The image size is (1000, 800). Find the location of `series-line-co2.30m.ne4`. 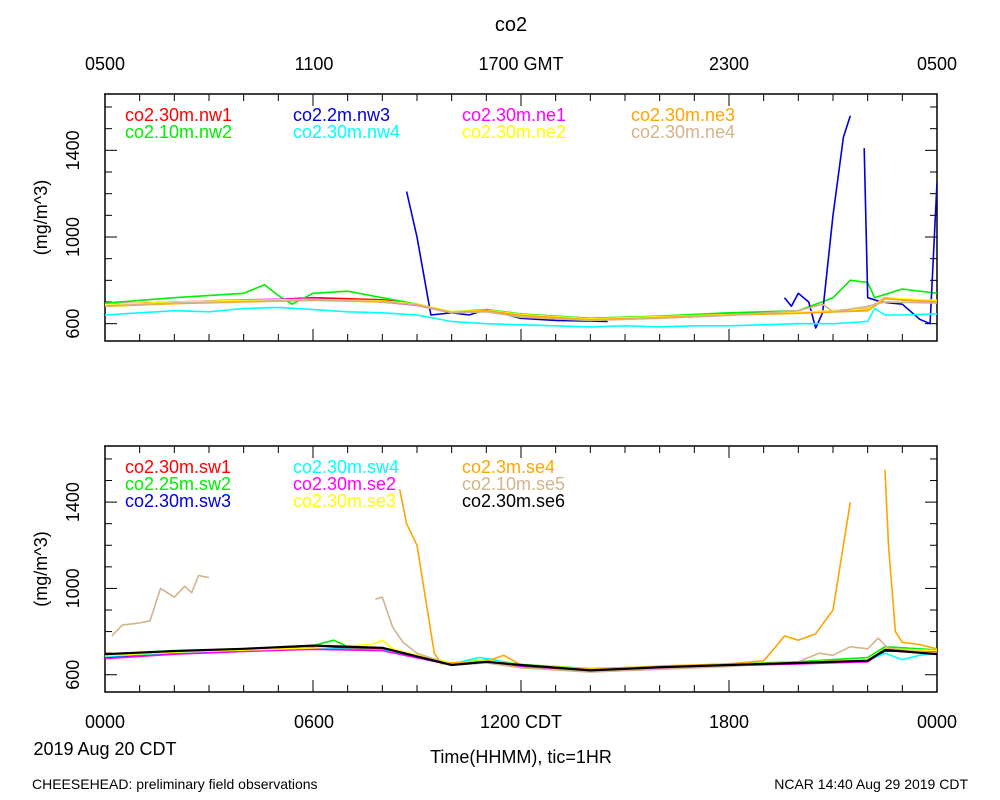

series-line-co2.30m.ne4 is located at coordinates (521, 310).